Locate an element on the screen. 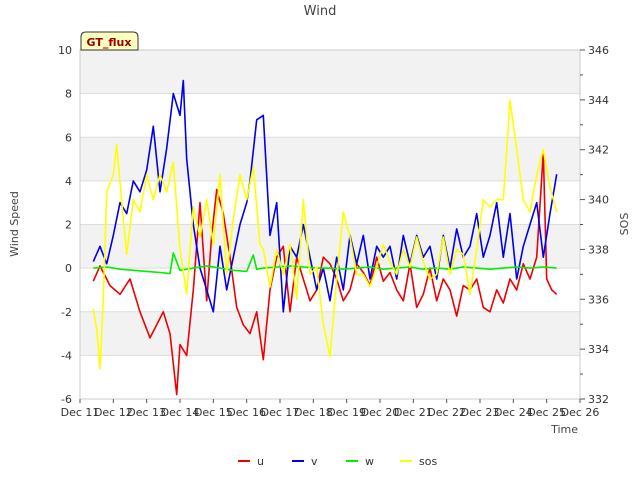 The image size is (640, 480). left-y-axis: -6 -4 -2 0 2 4 6 8 10 is located at coordinates (65, 225).